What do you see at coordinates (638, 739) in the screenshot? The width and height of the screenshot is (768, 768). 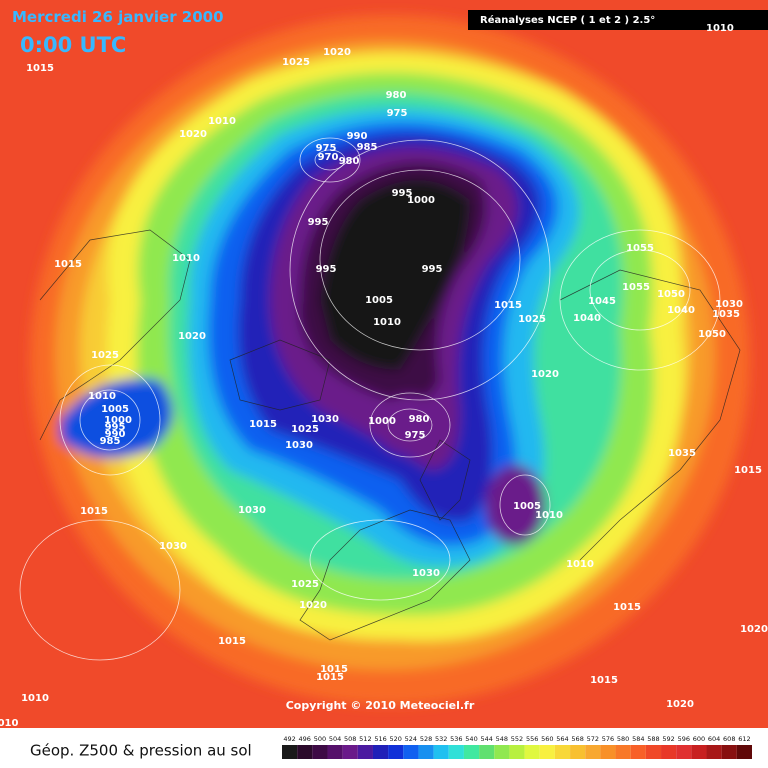 I see `scale-label: 584` at bounding box center [638, 739].